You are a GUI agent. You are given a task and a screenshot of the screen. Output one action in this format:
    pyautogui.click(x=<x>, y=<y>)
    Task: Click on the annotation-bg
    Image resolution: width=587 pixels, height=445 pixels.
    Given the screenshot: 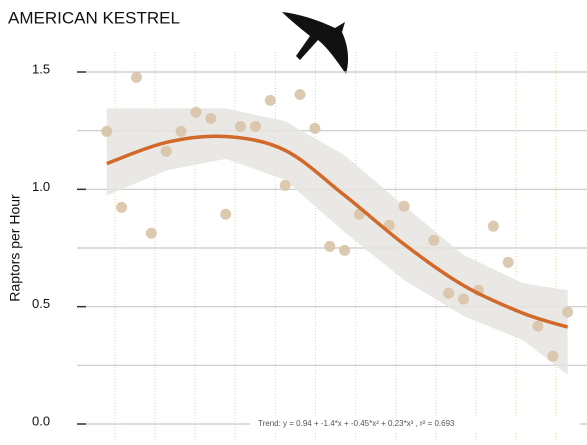 What is the action you would take?
    pyautogui.click(x=415, y=424)
    